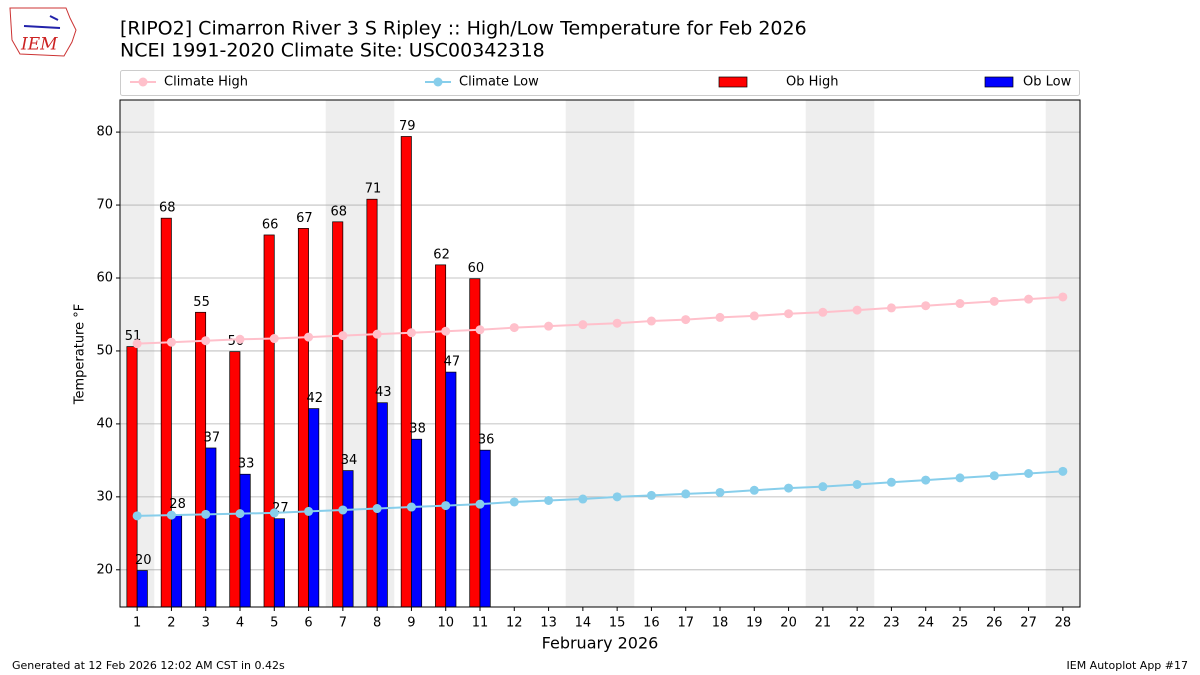 The image size is (1200, 675). Describe the element at coordinates (452, 362) in the screenshot. I see `data-label: 47` at that location.